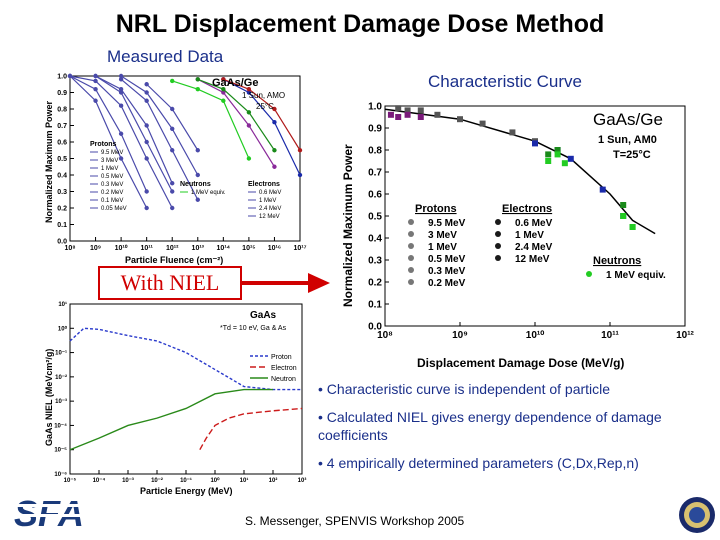 Image resolution: width=720 pixels, height=540 pixels. I want to click on annotation: *Td = 10 eV, Ga & As, so click(253, 328).